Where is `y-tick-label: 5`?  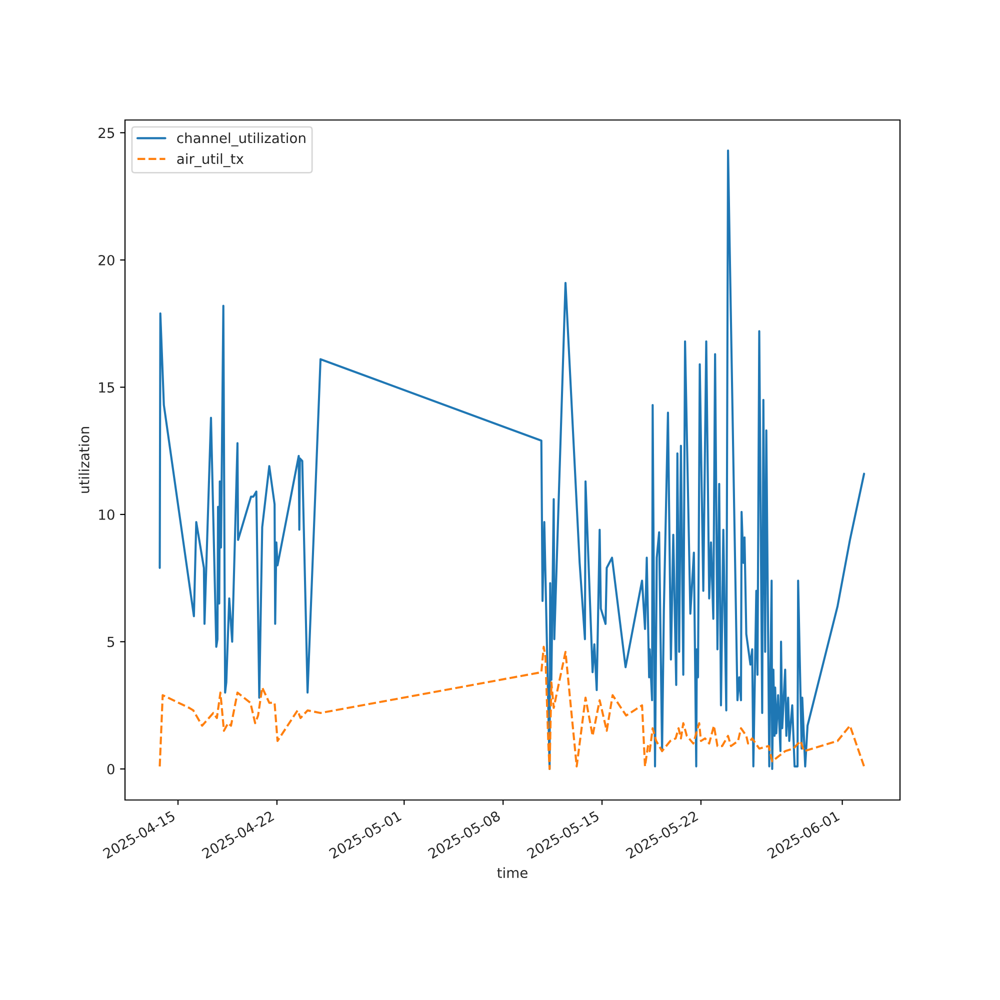 y-tick-label: 5 is located at coordinates (111, 642).